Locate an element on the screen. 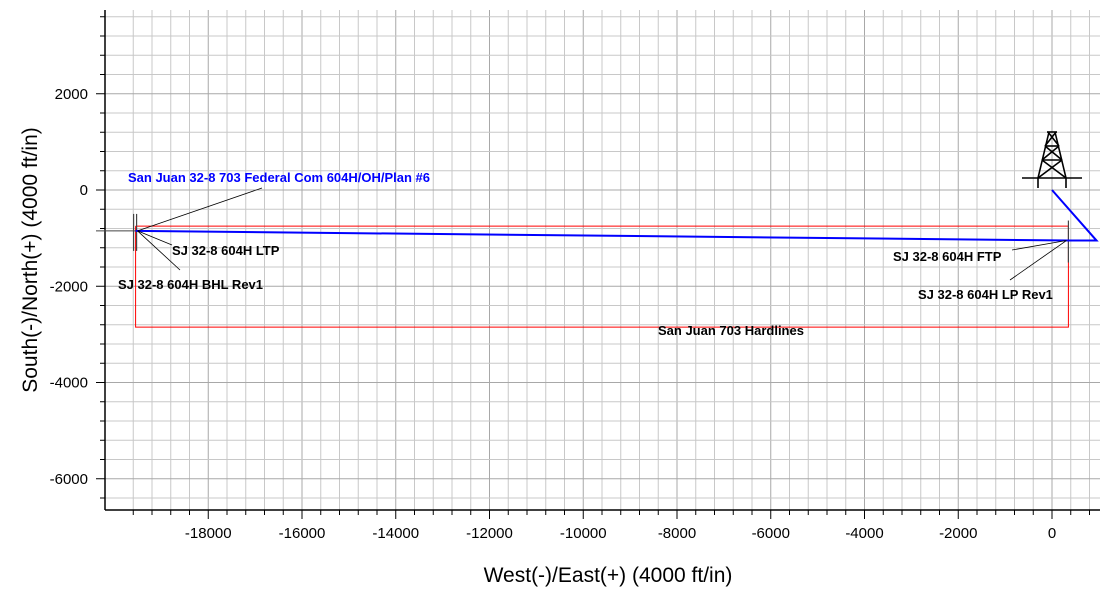  y-tick-label: 2000 is located at coordinates (71, 94).